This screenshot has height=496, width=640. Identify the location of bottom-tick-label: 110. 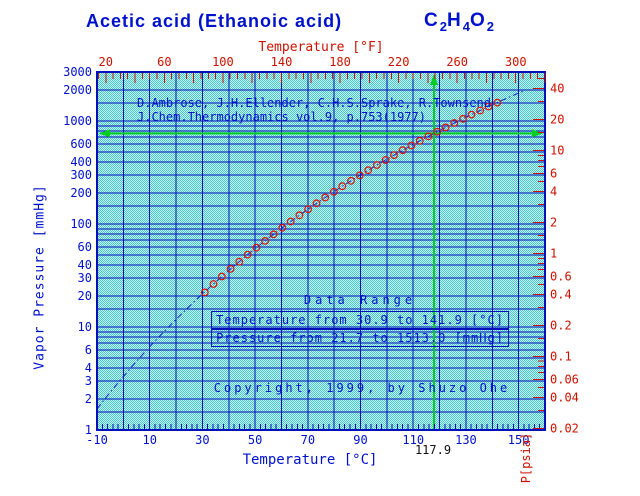
(413, 440).